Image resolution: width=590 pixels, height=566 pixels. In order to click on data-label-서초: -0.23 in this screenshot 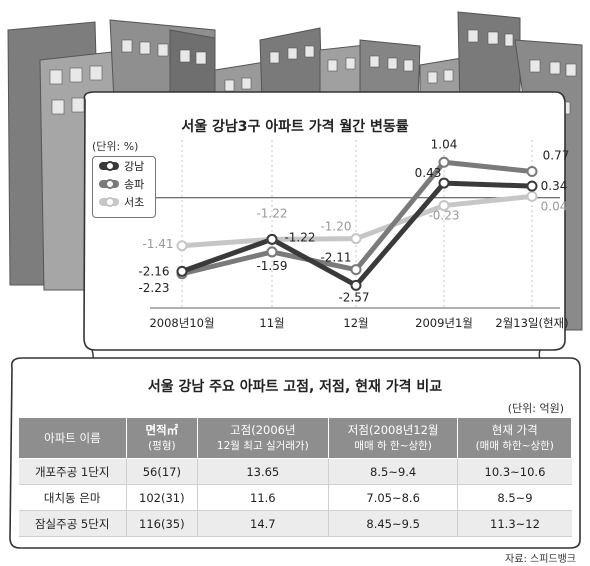, I will do `click(443, 216)`.